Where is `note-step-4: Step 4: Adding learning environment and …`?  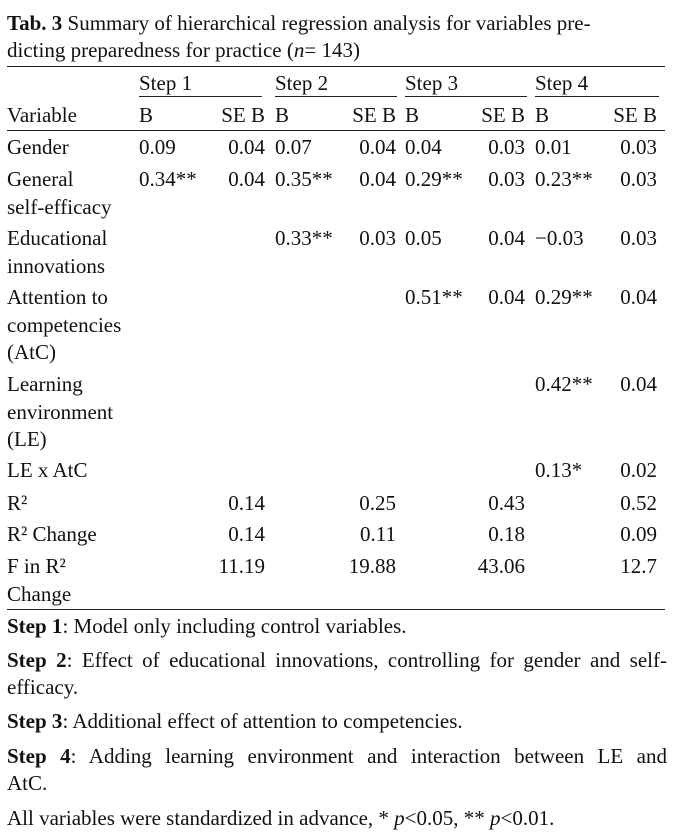
note-step-4: Step 4: Adding learning environment and … is located at coordinates (337, 770).